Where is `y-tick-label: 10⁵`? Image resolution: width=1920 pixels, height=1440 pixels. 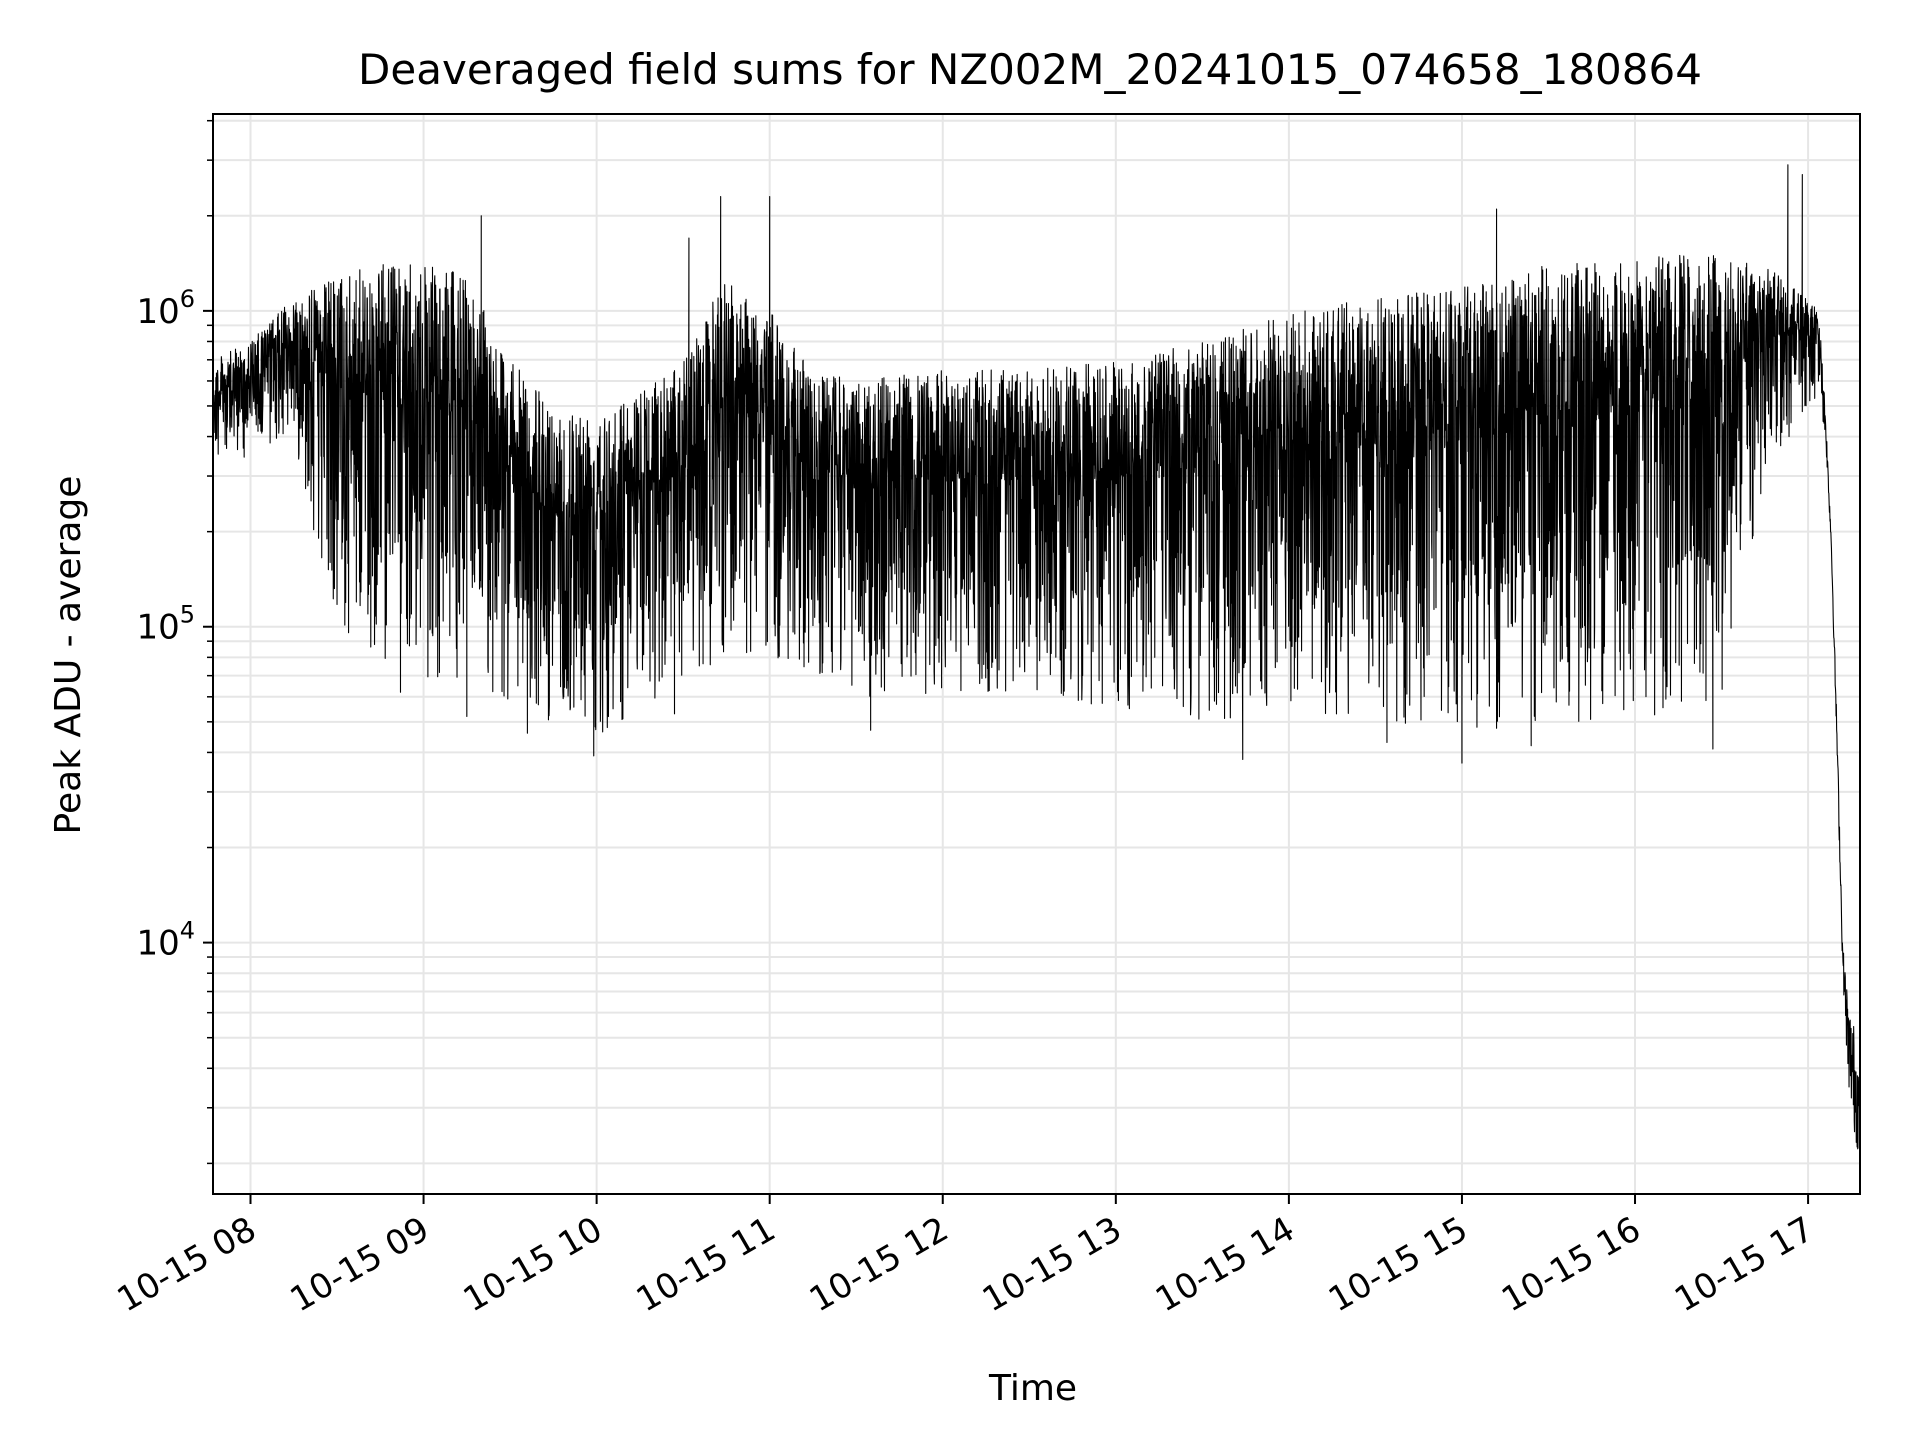 y-tick-label: 10⁵ is located at coordinates (165, 624).